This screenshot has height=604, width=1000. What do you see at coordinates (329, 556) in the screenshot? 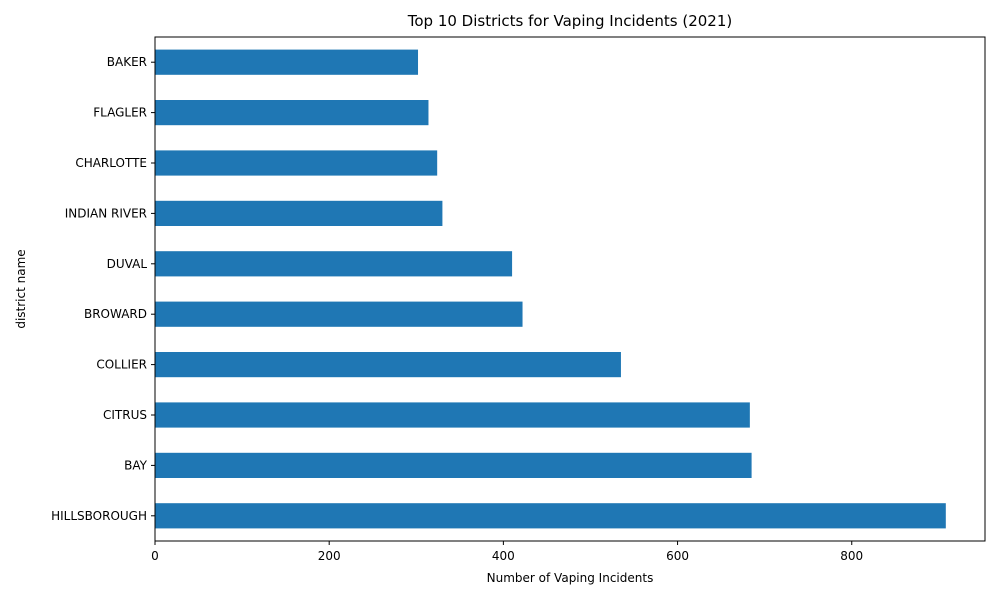
I see `x-tick-label: 200` at bounding box center [329, 556].